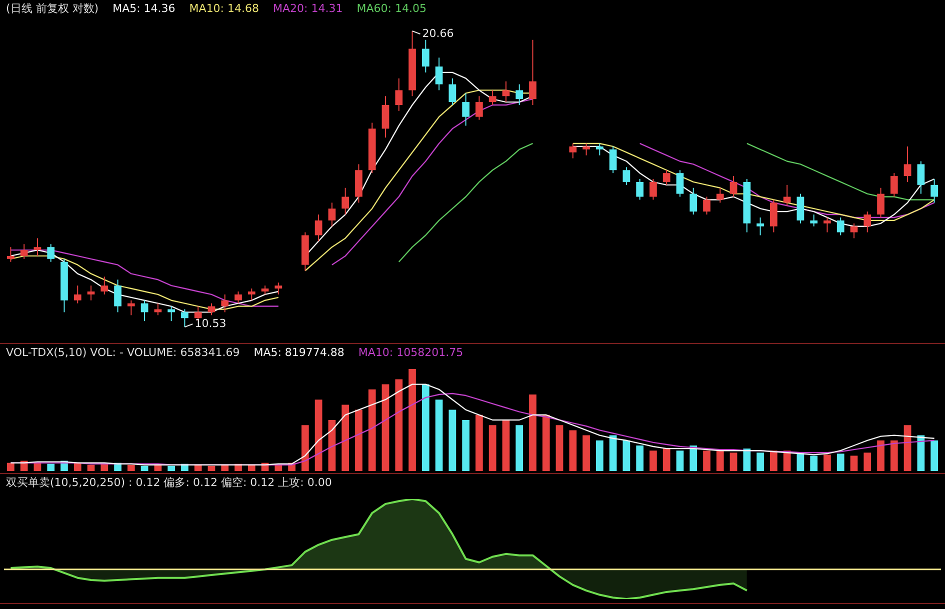 The width and height of the screenshot is (945, 609). Describe the element at coordinates (52, 8) in the screenshot. I see `chart-title: (日线 前复权 对数)` at that location.